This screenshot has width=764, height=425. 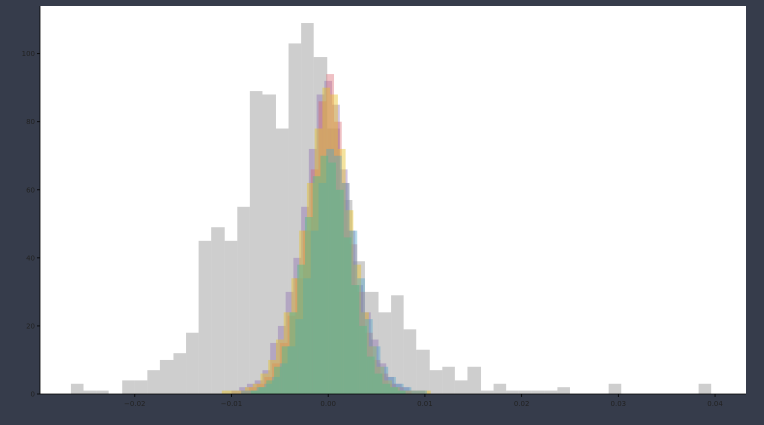 What do you see at coordinates (328, 404) in the screenshot?
I see `x-tick-label: 0.00` at bounding box center [328, 404].